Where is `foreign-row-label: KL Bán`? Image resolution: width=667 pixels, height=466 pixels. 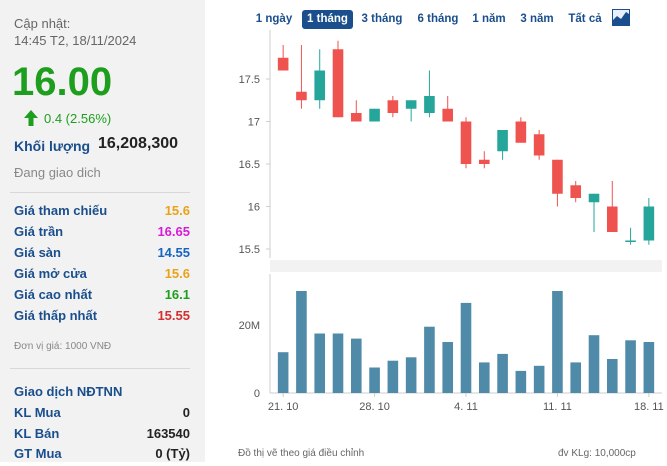
foreign-row-label: KL Bán is located at coordinates (37, 433).